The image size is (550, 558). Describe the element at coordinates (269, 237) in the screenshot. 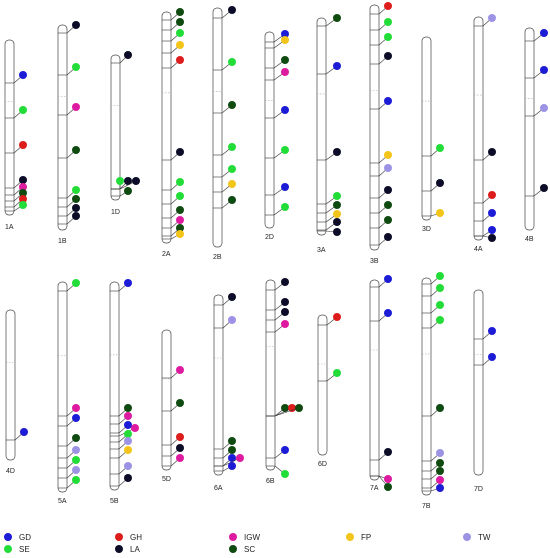

I see `chromosome-label: 2D` at that location.